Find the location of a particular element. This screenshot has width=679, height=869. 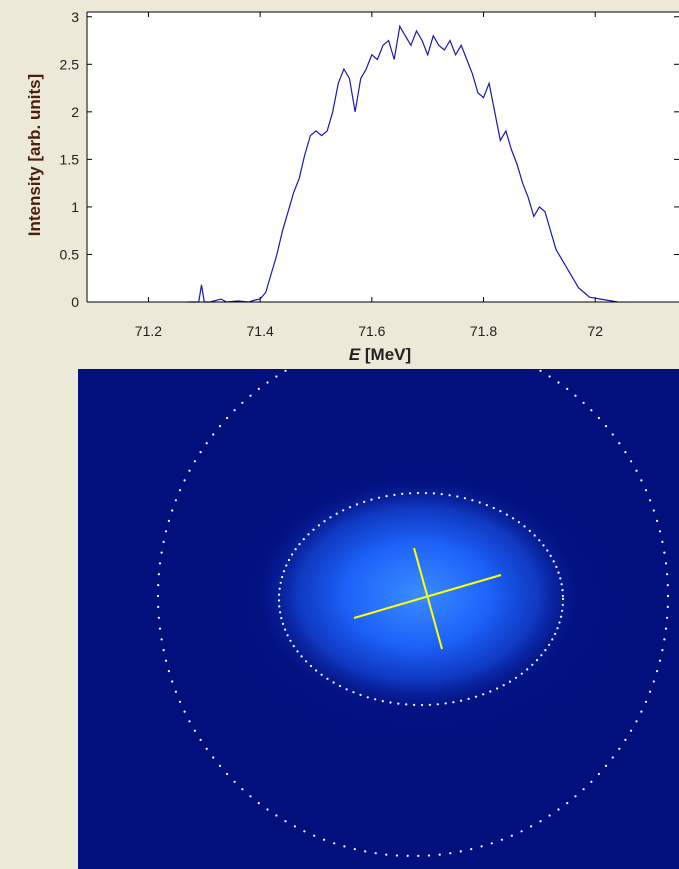

x-tick-label: 72 is located at coordinates (595, 331).